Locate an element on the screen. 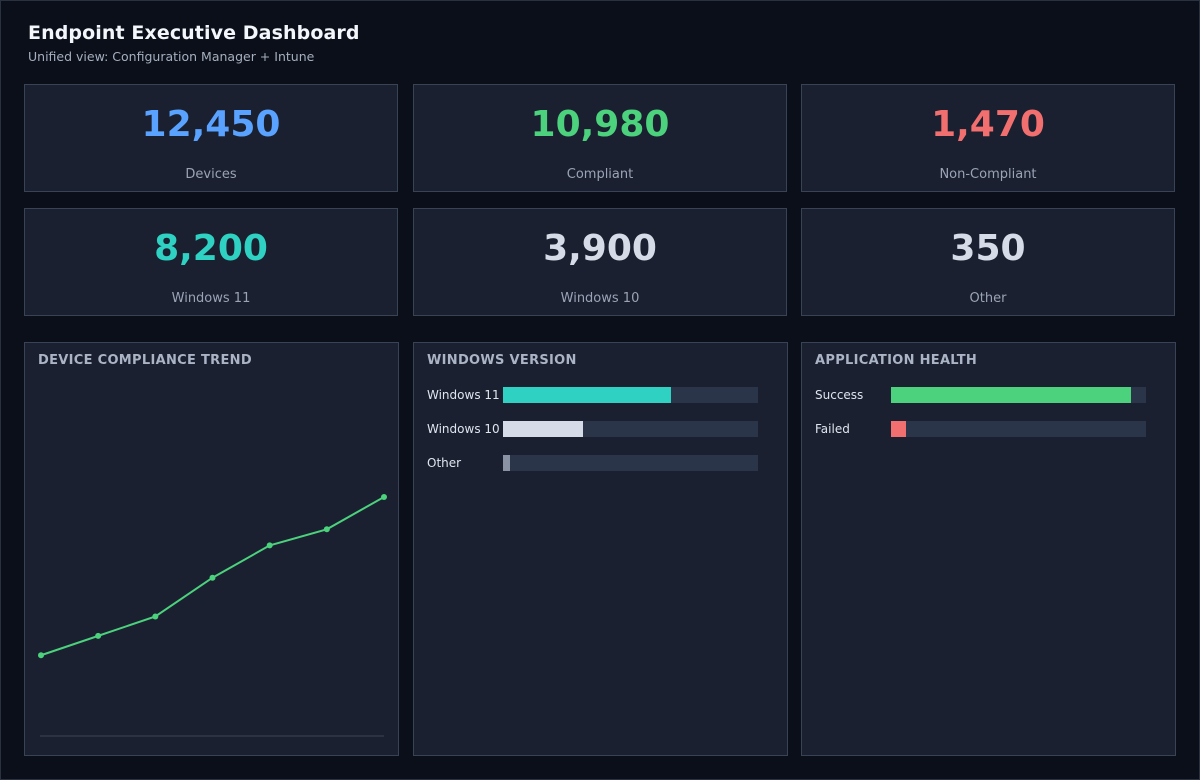  kpi-label: Compliant is located at coordinates (600, 174).